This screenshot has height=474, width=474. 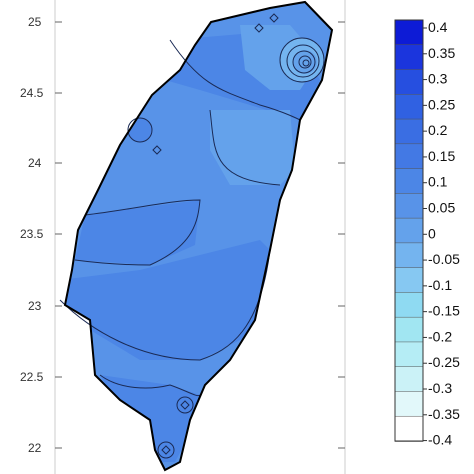 I want to click on west-contour, so click(x=140, y=130).